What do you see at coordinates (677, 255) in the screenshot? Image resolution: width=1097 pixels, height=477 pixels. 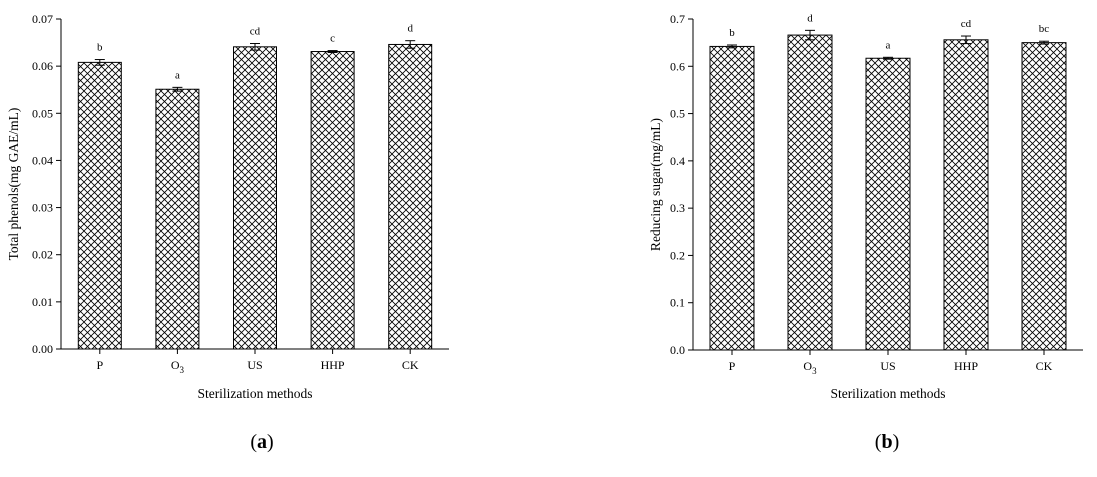 I see `y-tick-label: 0.2` at bounding box center [677, 255].